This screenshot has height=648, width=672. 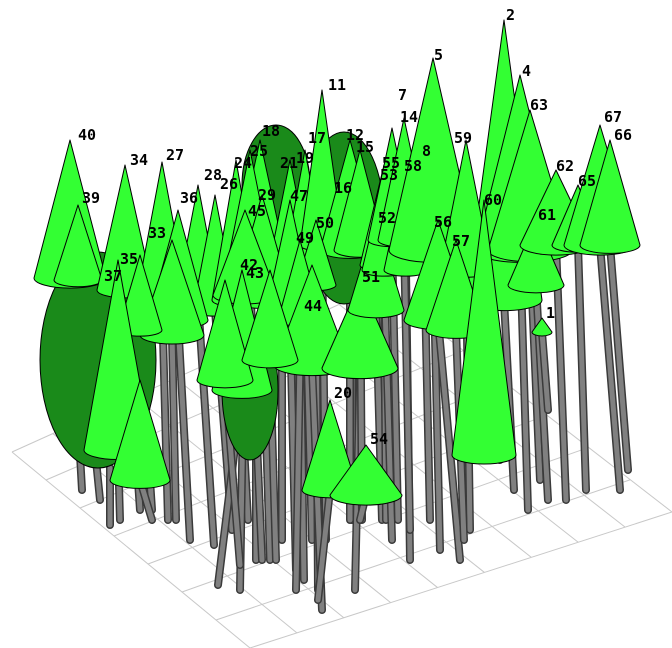 I want to click on tree-label-21: 21, so click(x=289, y=163).